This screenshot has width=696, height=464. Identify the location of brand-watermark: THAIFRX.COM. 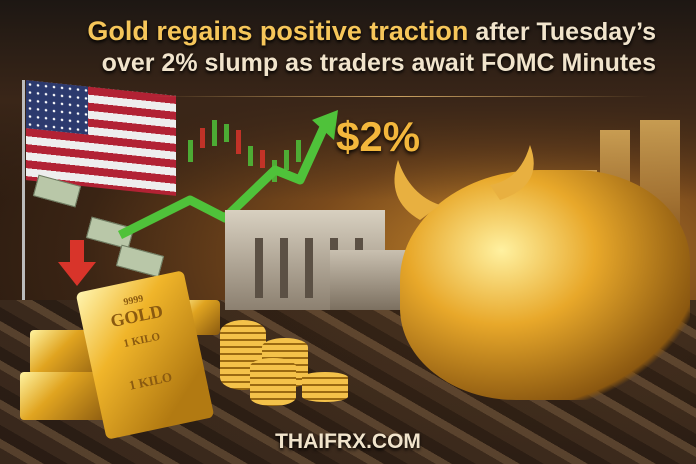
(348, 441).